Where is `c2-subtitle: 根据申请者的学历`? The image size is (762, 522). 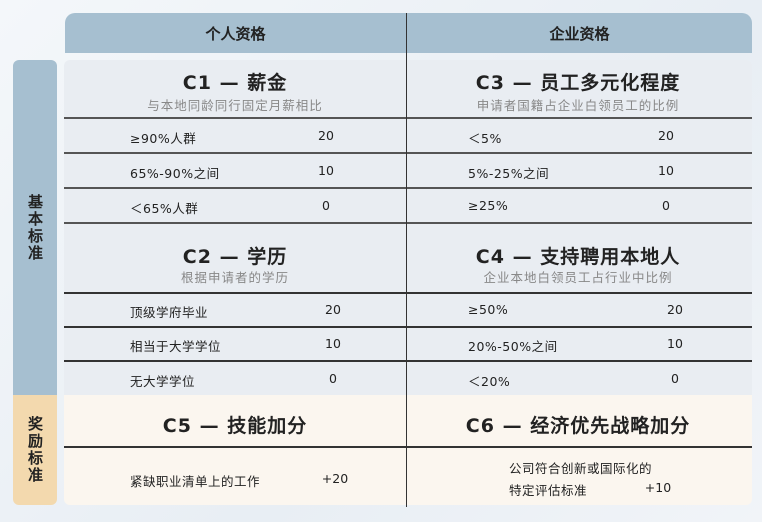
c2-subtitle: 根据申请者的学历 is located at coordinates (234, 277).